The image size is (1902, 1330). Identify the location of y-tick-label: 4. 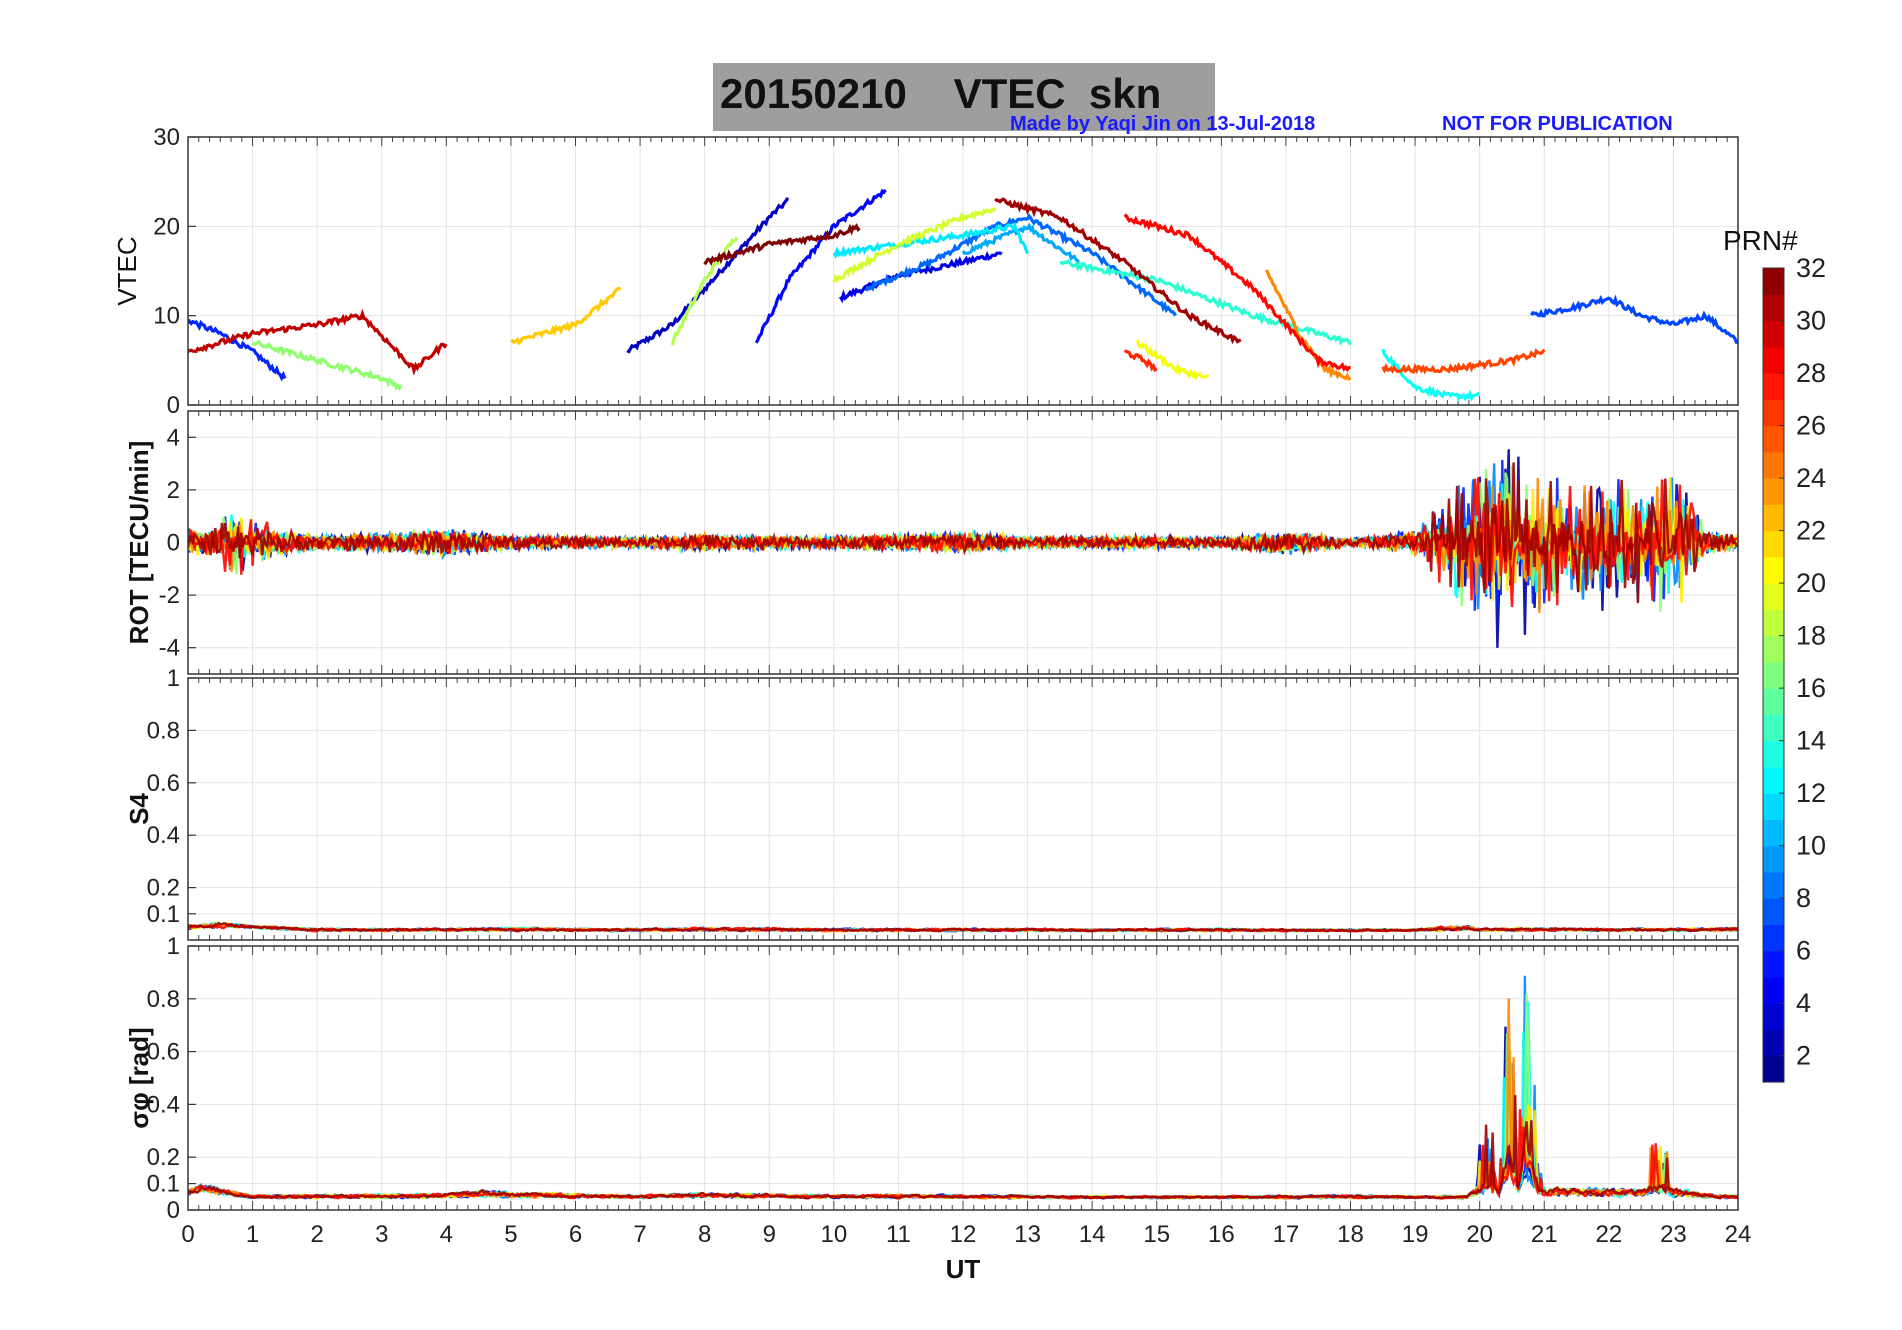
(173, 437).